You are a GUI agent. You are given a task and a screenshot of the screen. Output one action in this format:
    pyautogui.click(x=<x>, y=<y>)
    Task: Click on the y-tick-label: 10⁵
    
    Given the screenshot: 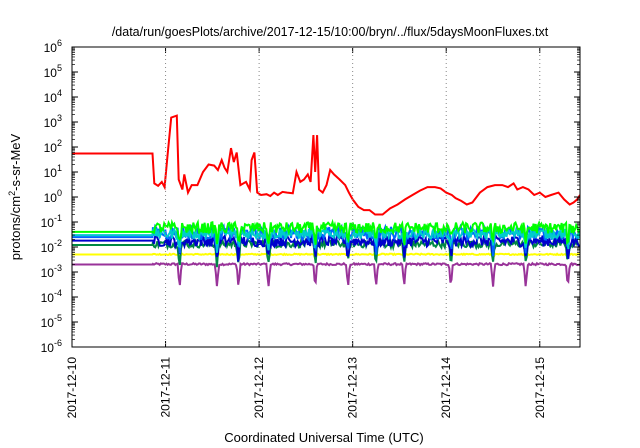 What is the action you would take?
    pyautogui.click(x=53, y=71)
    